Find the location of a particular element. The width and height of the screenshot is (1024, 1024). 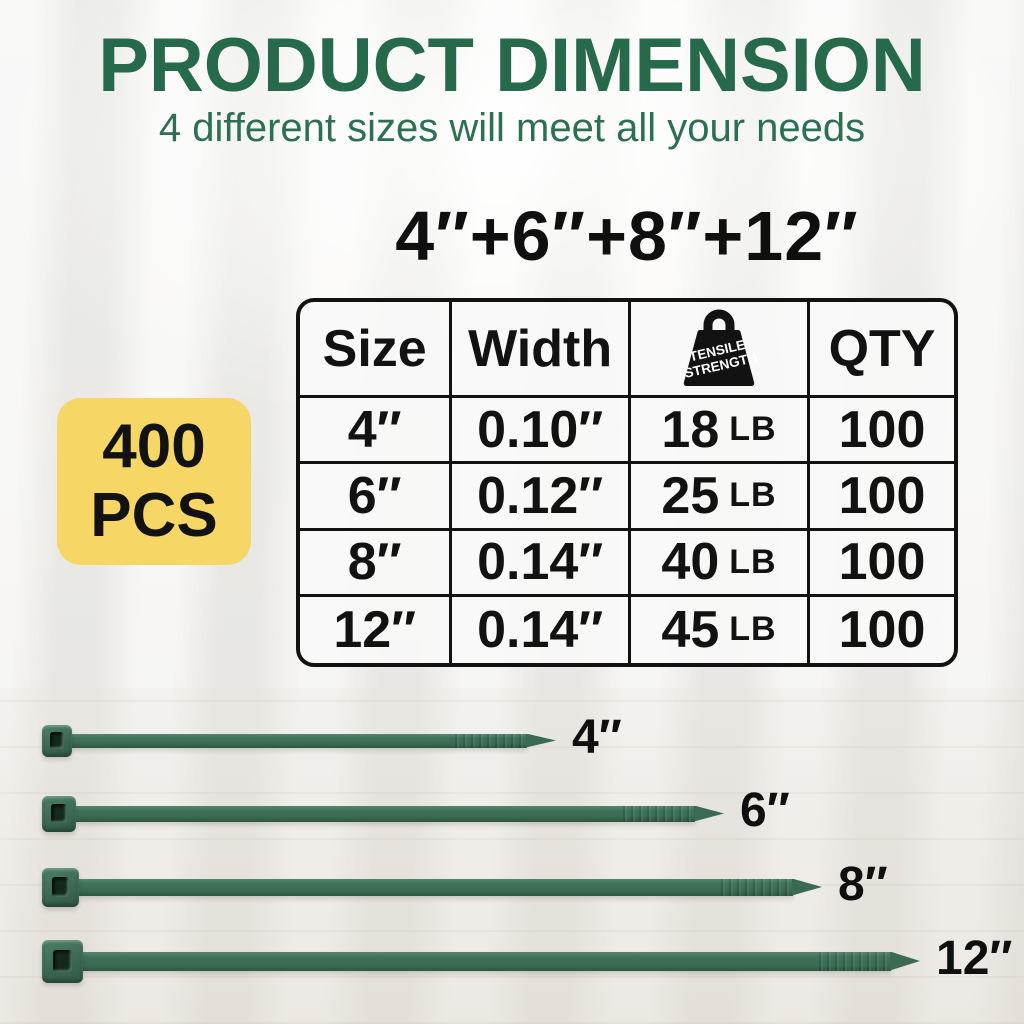

row1-size: 4″ is located at coordinates (376, 431).